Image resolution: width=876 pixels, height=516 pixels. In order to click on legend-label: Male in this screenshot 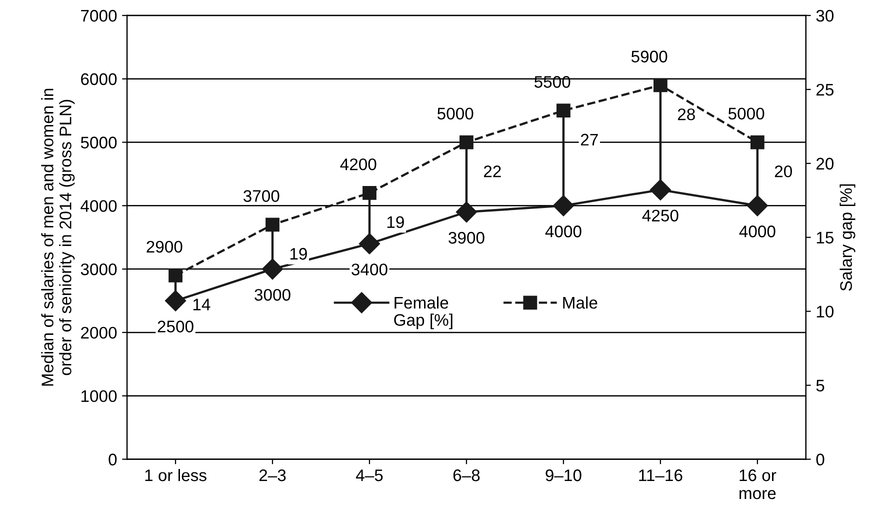, I will do `click(580, 302)`.